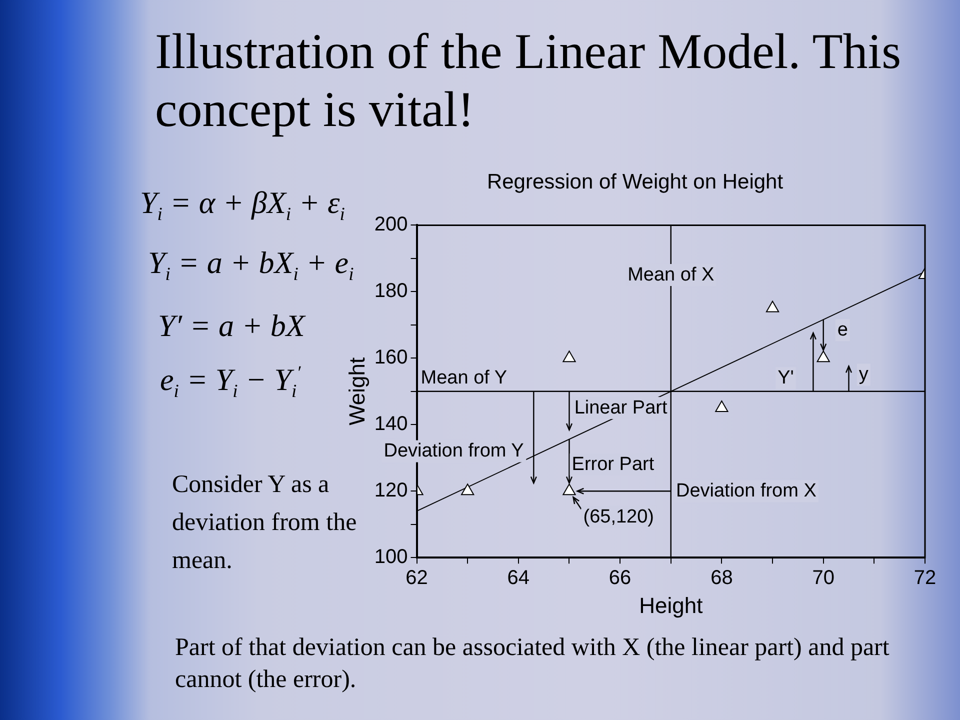 Image resolution: width=960 pixels, height=720 pixels. I want to click on chart-title: Illustration of the Linear Model. This concept is vital!, so click(528, 80).